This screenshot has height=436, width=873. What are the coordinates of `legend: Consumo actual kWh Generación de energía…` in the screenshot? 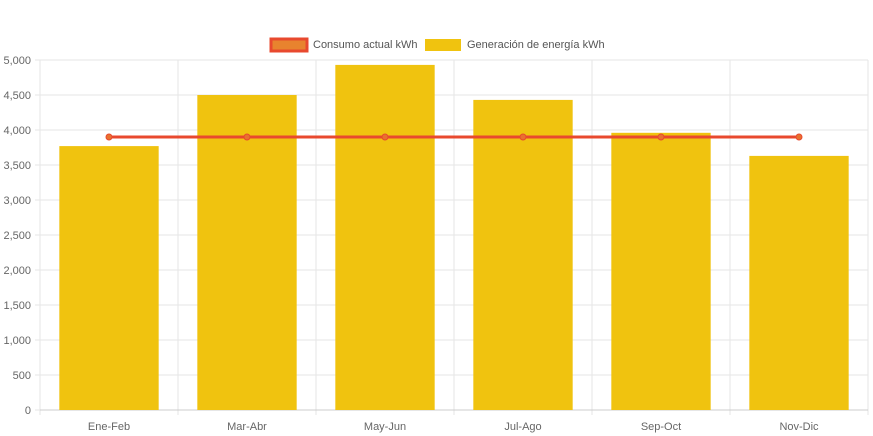 It's located at (437, 45).